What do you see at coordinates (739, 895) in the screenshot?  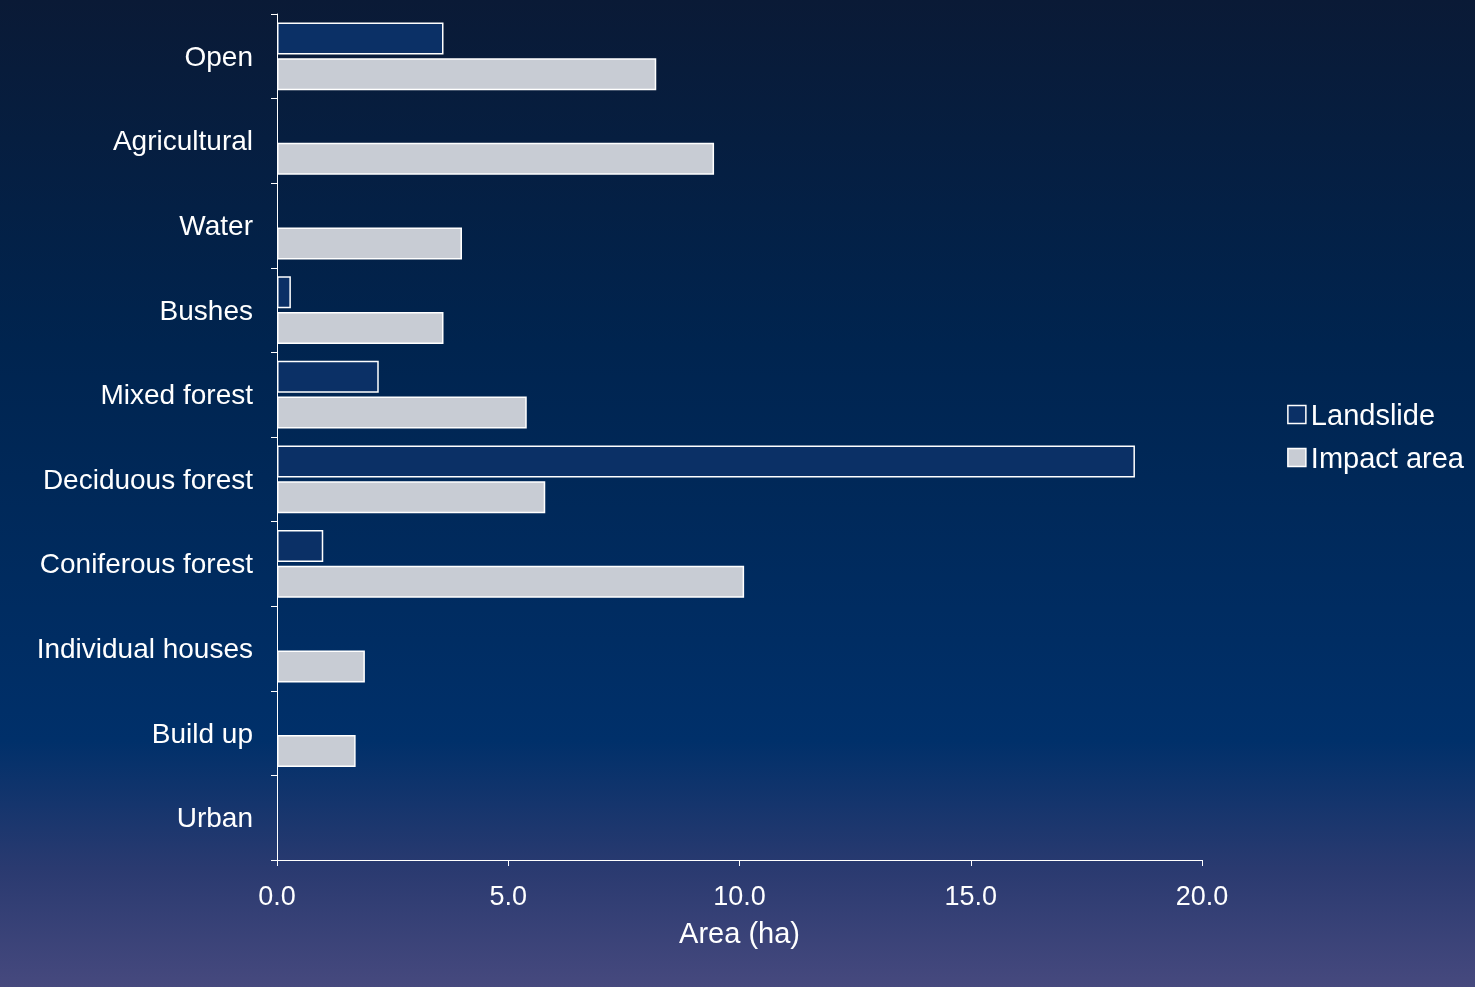 I see `x-tick-label: 10.0` at bounding box center [739, 895].